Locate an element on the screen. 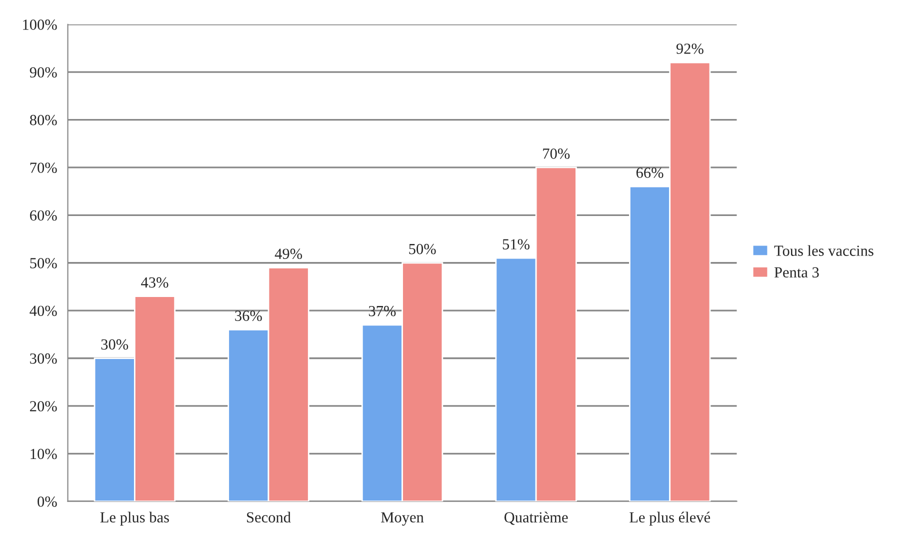 This screenshot has height=542, width=904. x-tick-label: Second is located at coordinates (269, 517).